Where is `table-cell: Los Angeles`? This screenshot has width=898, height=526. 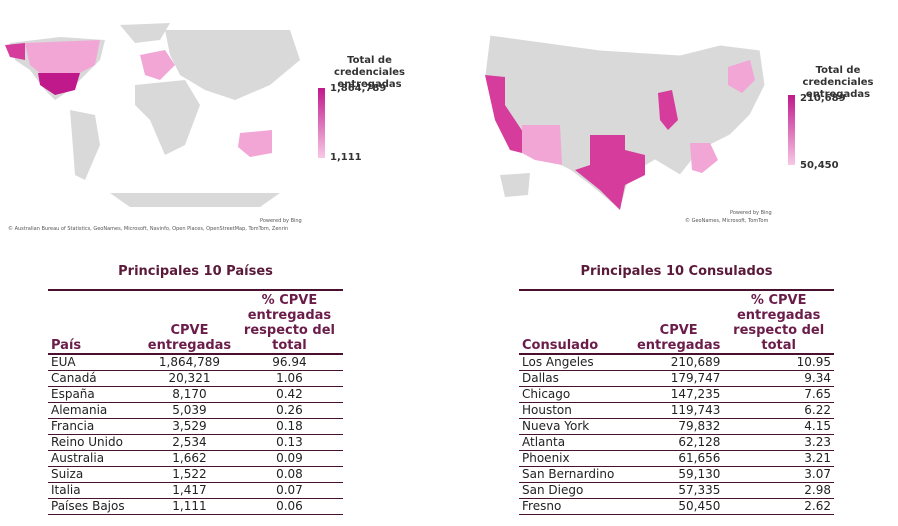 table-cell: Los Angeles is located at coordinates (576, 362).